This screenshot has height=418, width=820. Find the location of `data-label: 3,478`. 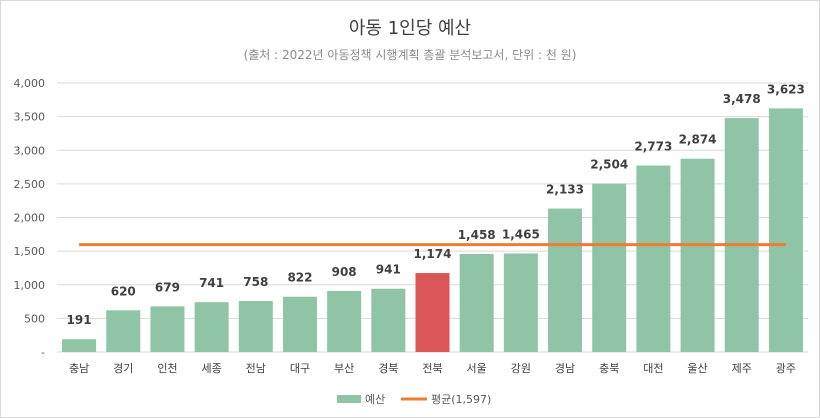

data-label: 3,478 is located at coordinates (742, 99).